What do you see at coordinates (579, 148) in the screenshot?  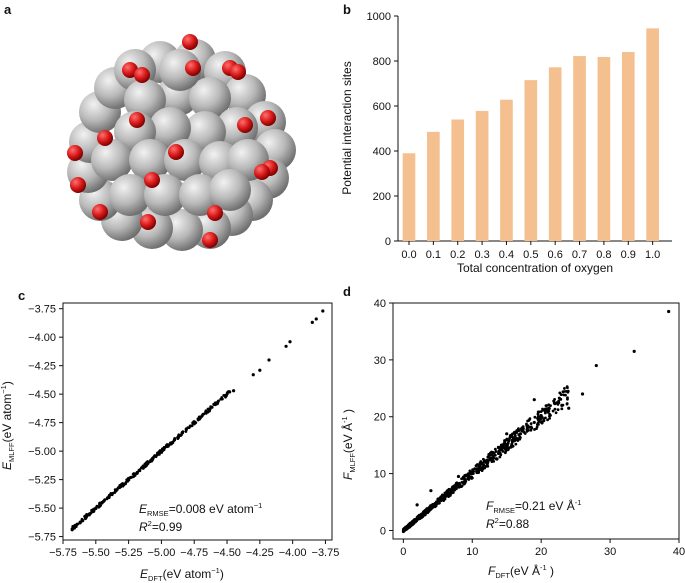 I see `bar-0.7` at bounding box center [579, 148].